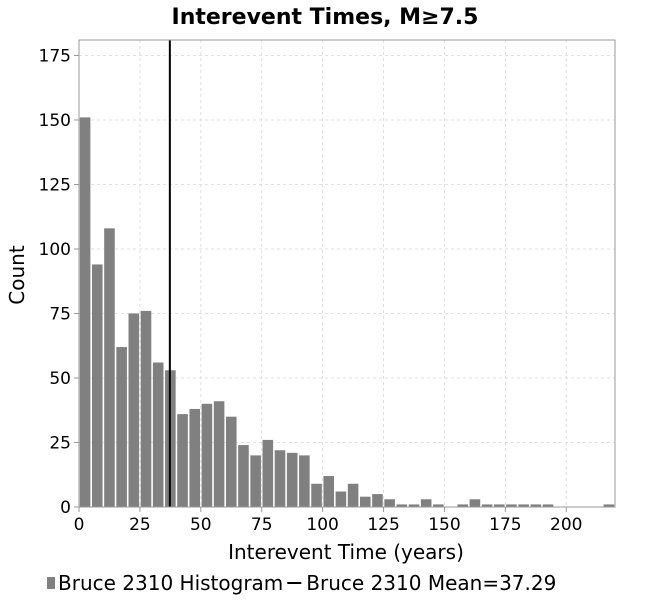 Image resolution: width=650 pixels, height=600 pixels. What do you see at coordinates (65, 508) in the screenshot?
I see `y-tick-label: 0` at bounding box center [65, 508].